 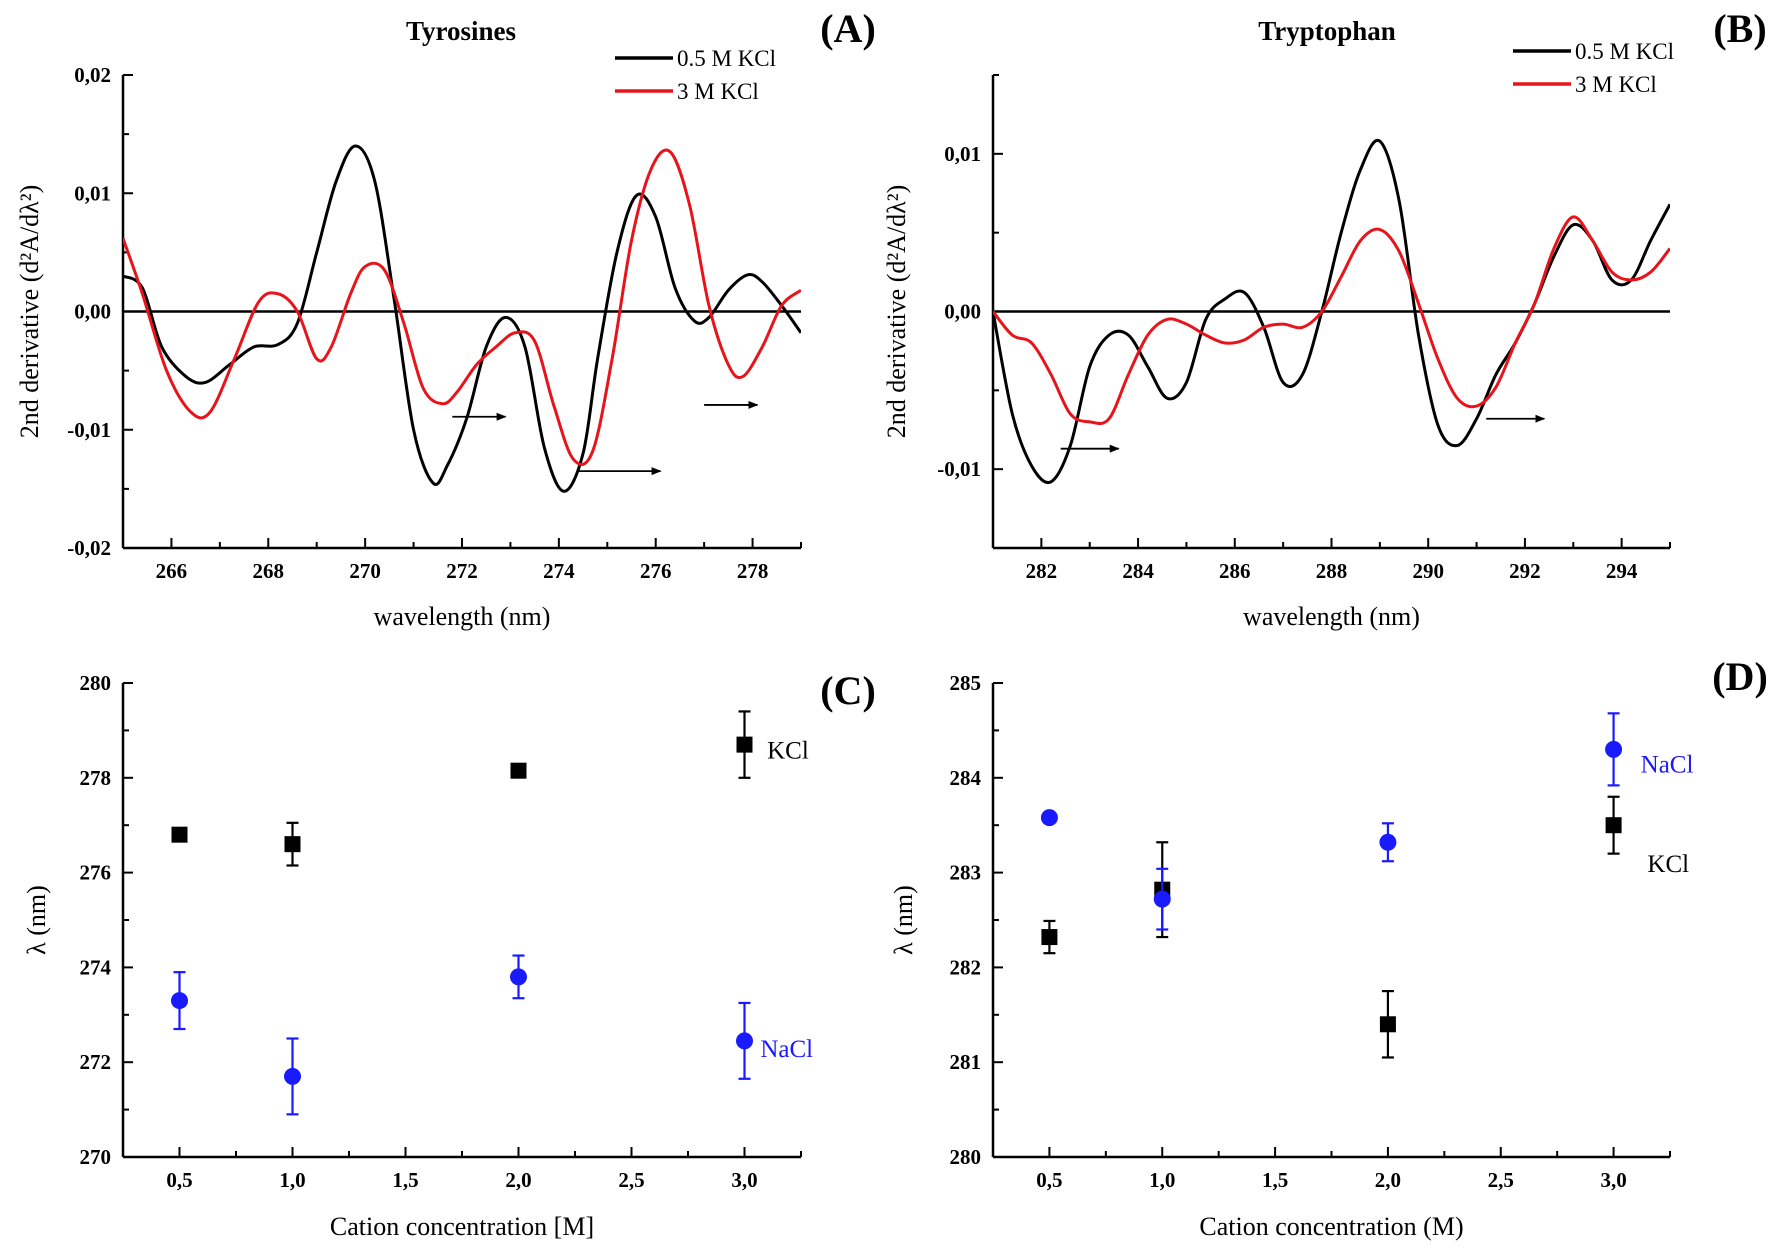 What do you see at coordinates (966, 873) in the screenshot?
I see `y-tick-label: 283` at bounding box center [966, 873].